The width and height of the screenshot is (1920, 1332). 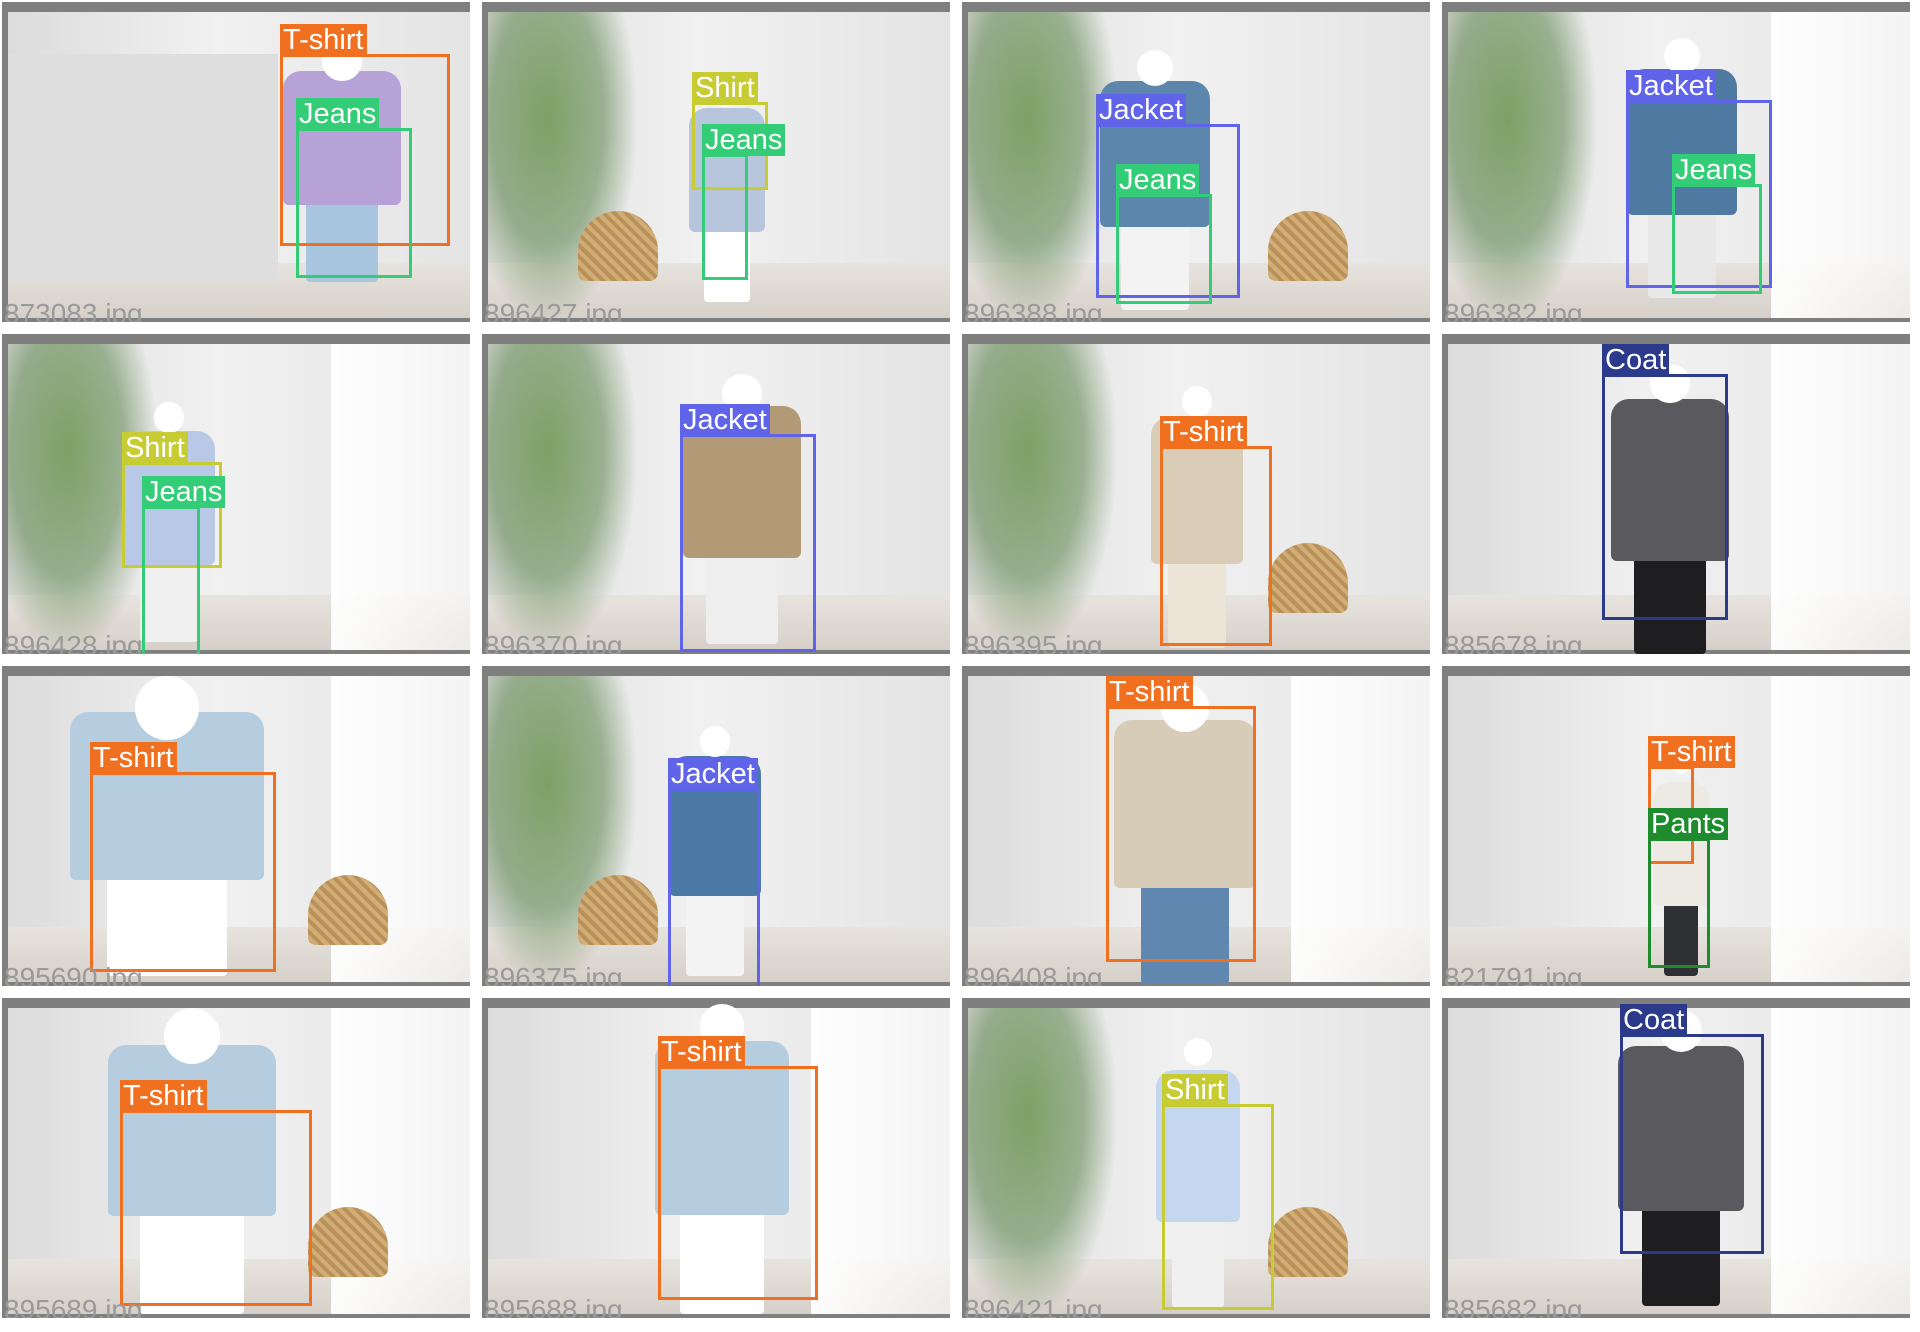 I want to click on image-tile: T-shirt 895688.jpg, so click(x=716, y=1158).